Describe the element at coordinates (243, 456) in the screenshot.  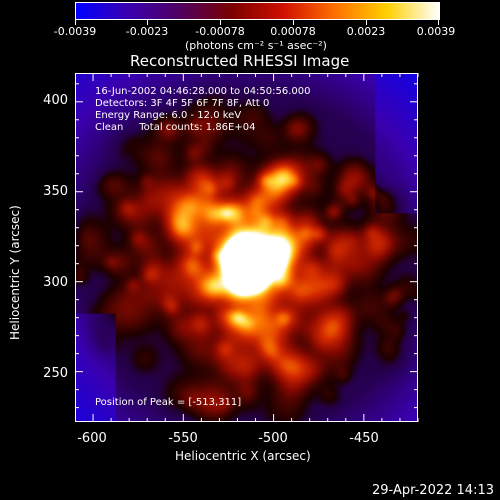
I see `x-axis-label: Heliocentric X (arcsec)` at that location.